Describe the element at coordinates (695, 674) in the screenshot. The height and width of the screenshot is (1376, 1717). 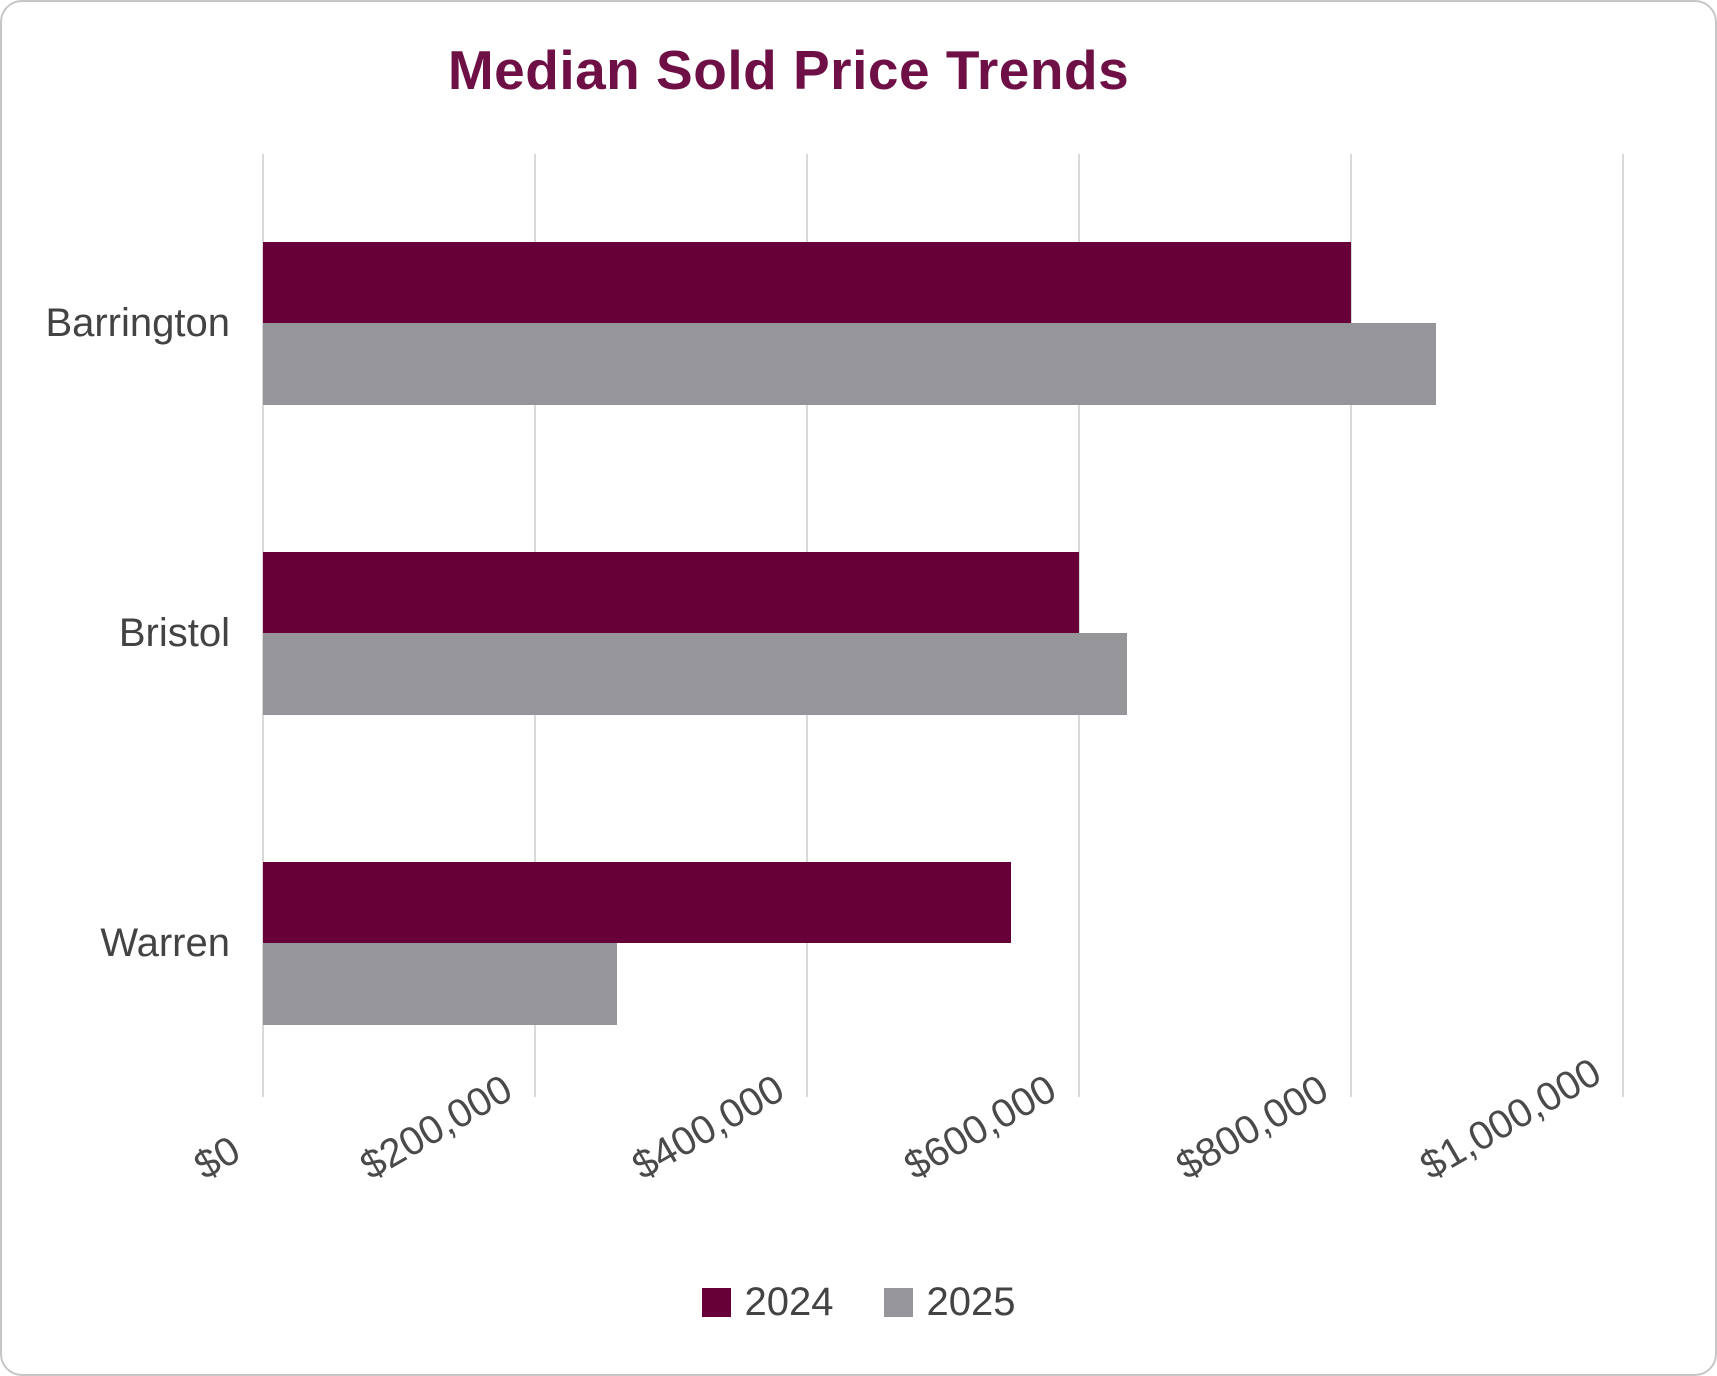
I see `bar-bristol-2025` at that location.